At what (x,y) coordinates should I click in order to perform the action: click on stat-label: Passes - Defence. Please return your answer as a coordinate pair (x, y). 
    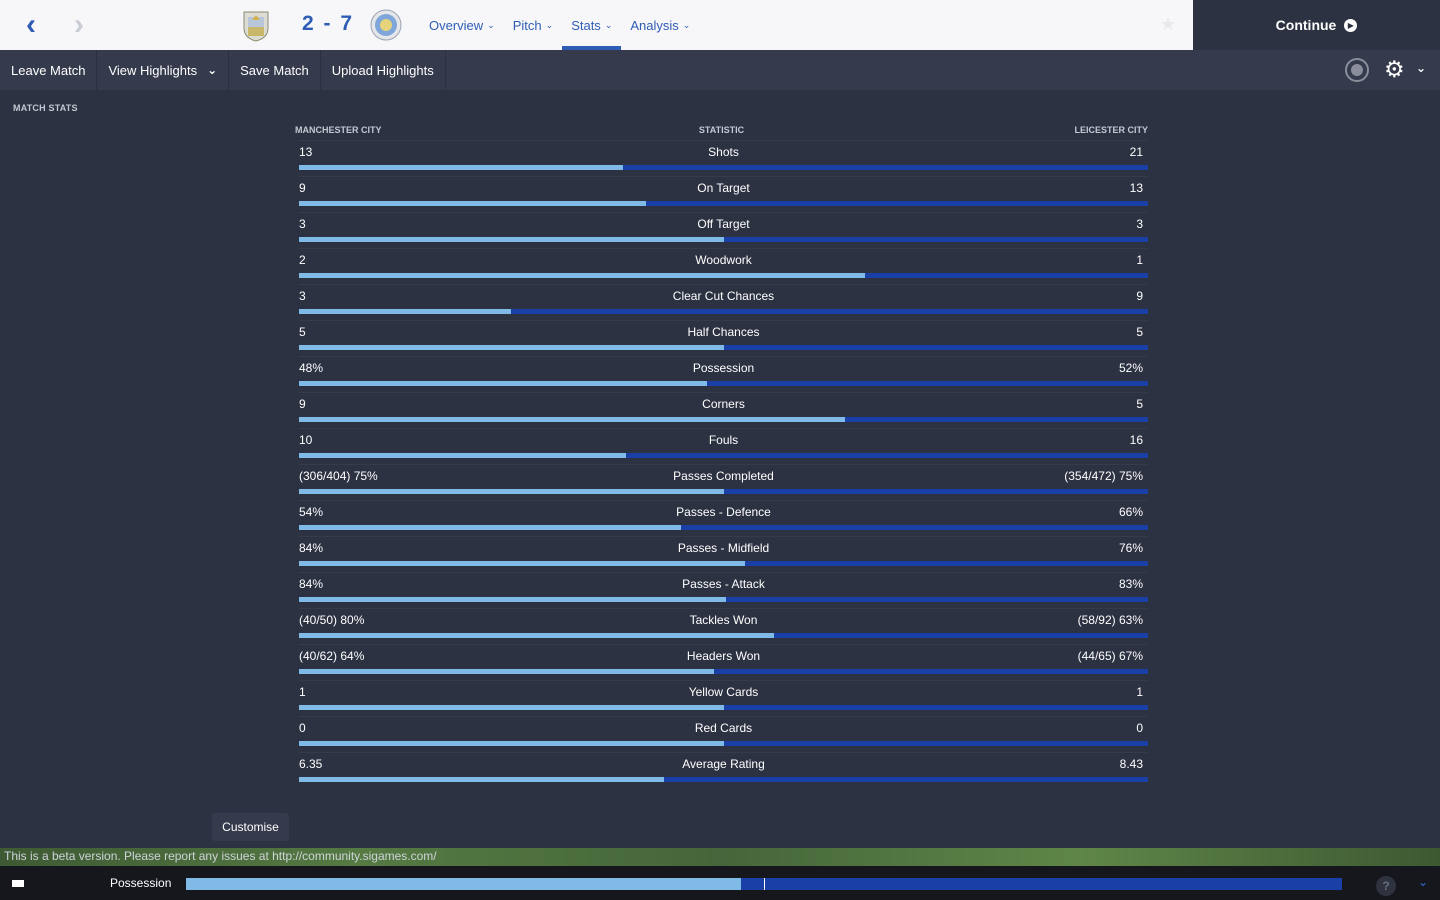
    Looking at the image, I should click on (723, 512).